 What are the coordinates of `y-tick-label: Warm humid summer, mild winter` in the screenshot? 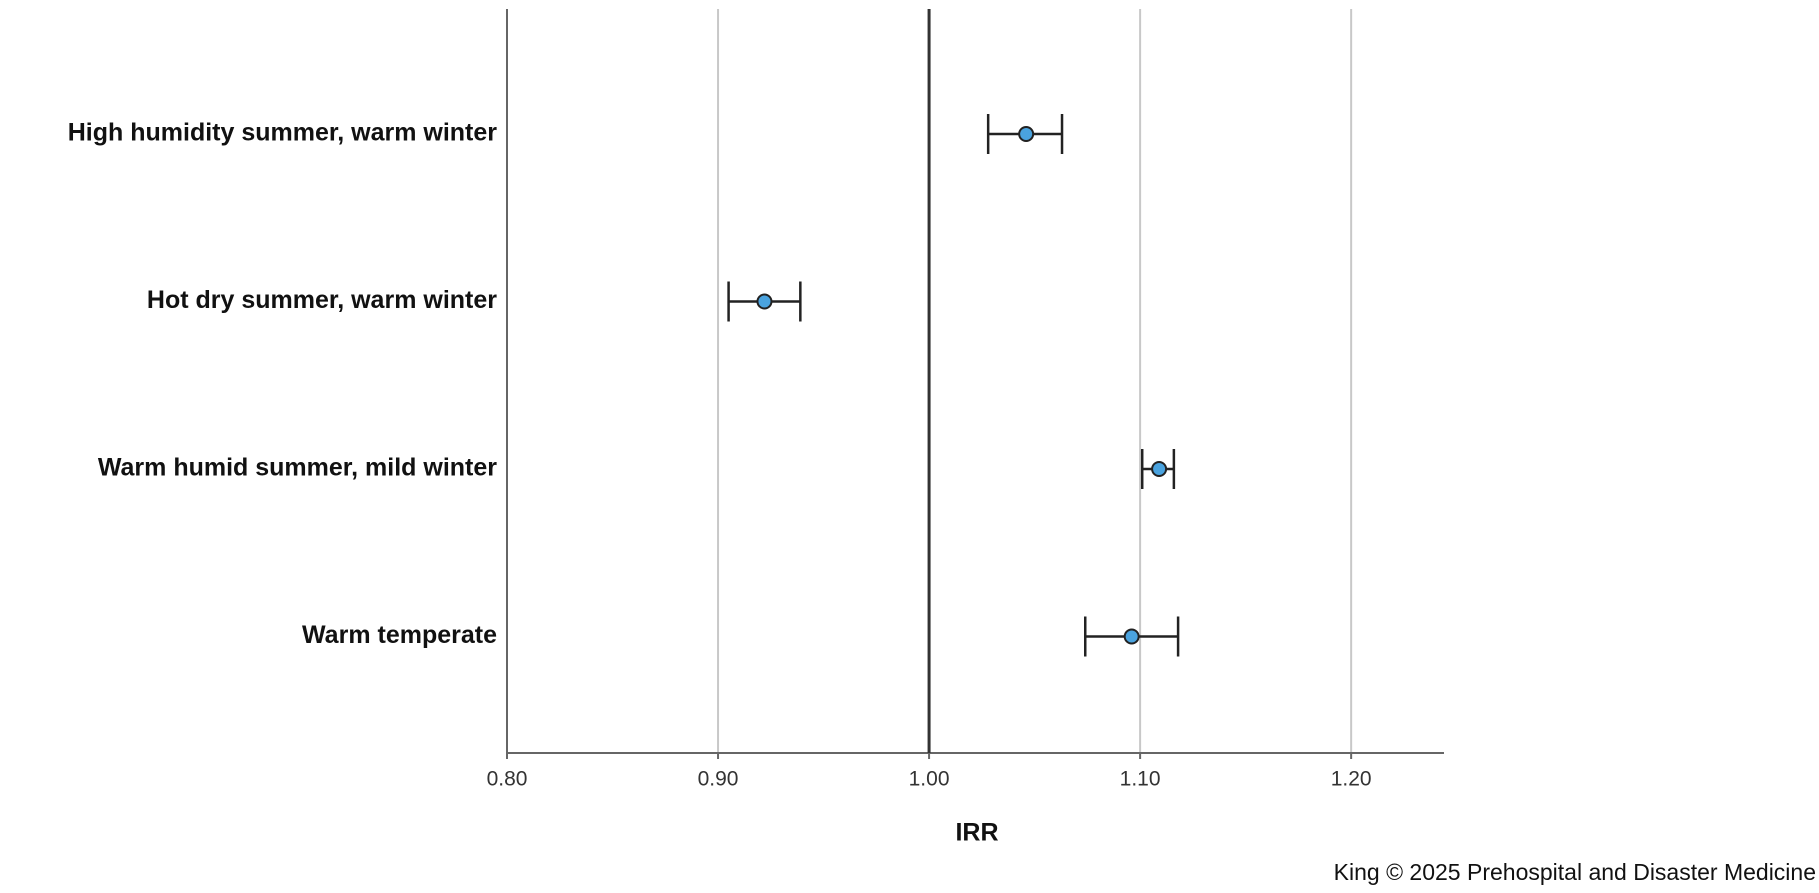 It's located at (297, 468).